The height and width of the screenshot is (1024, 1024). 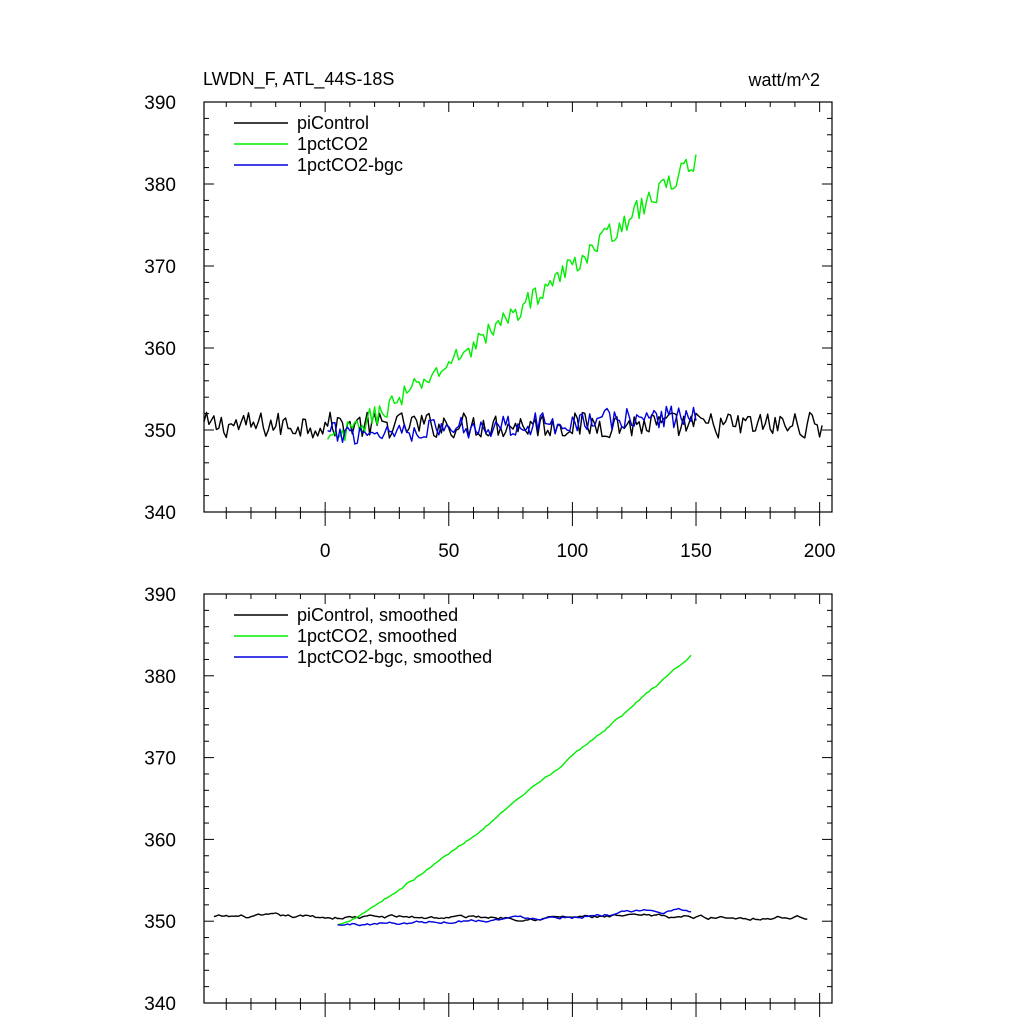 I want to click on x-tick-label: 50, so click(x=448, y=551).